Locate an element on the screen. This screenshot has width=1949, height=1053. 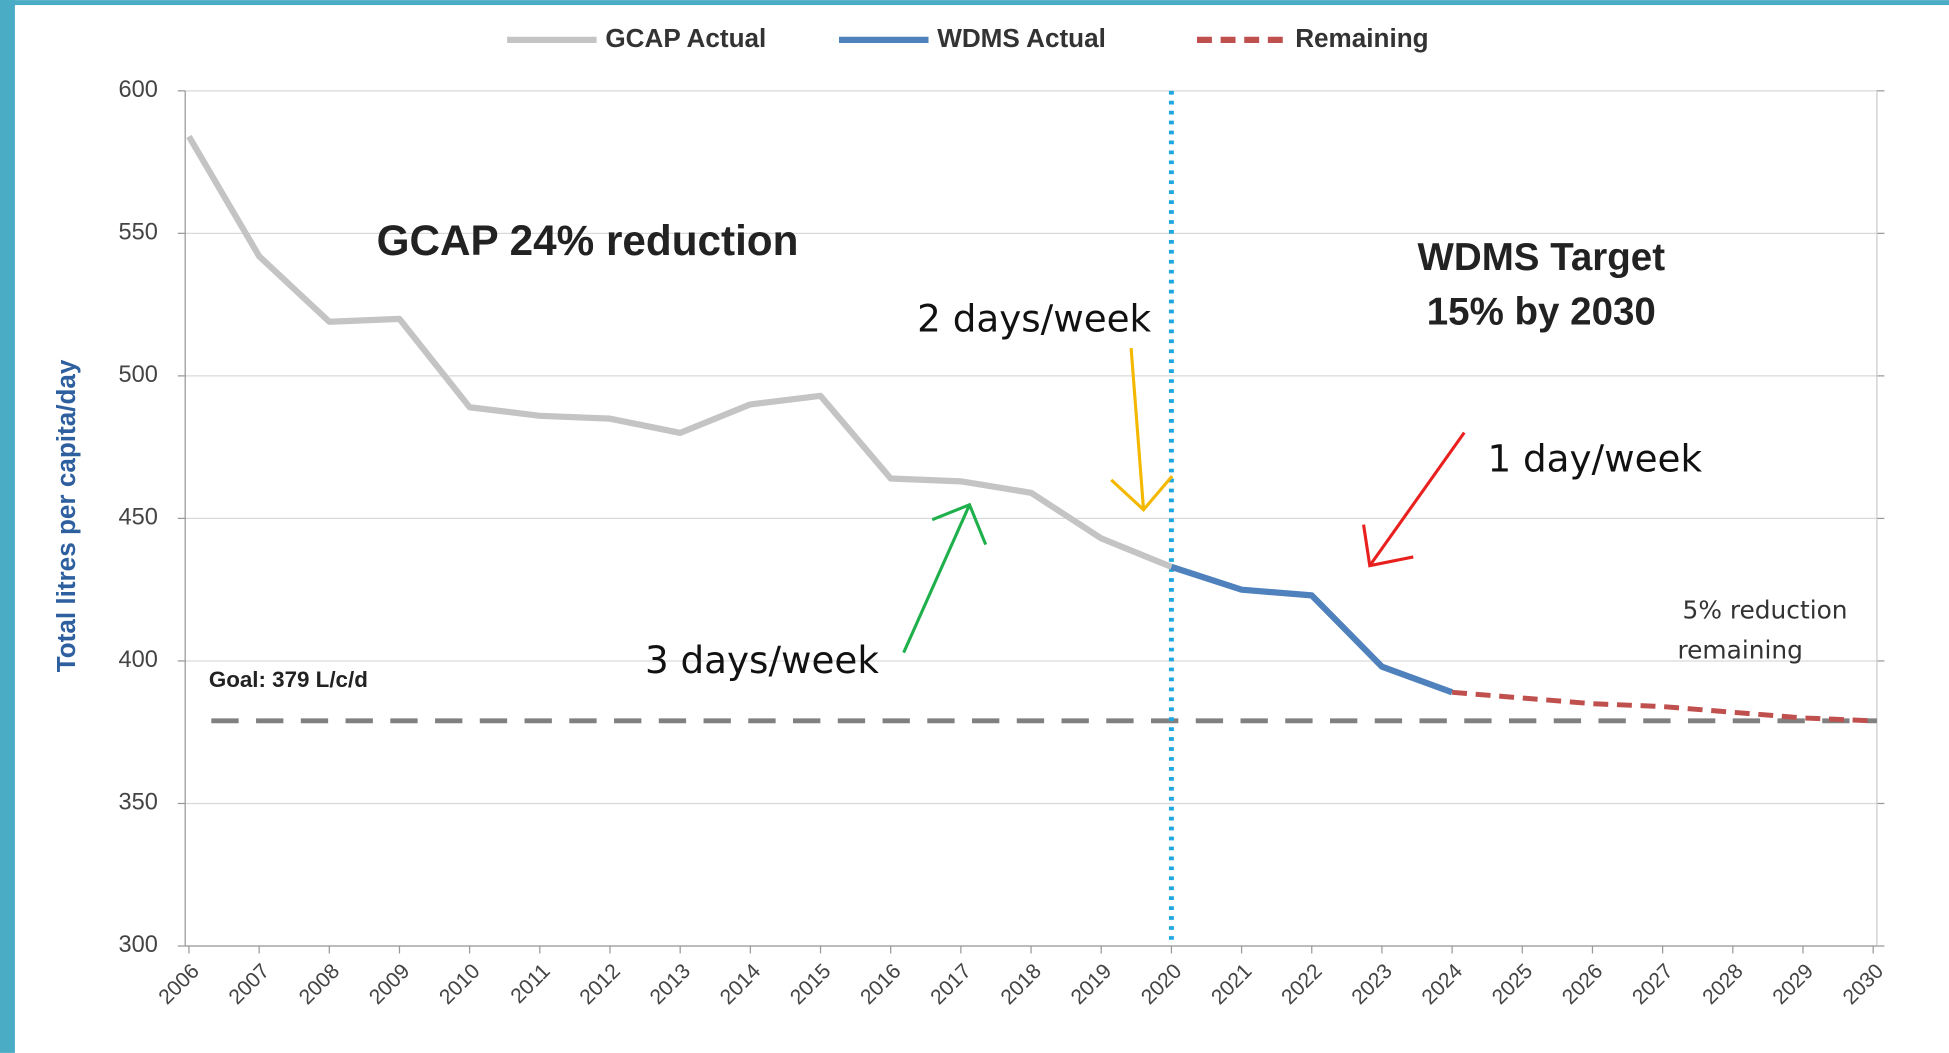
annotation: 2 days/week is located at coordinates (1034, 318).